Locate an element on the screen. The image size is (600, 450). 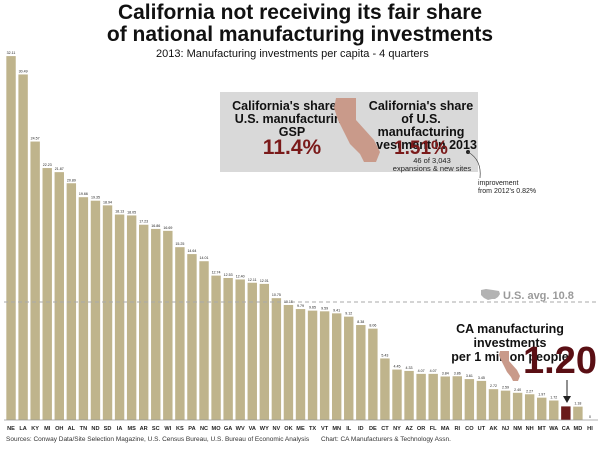
bar-me is located at coordinates (300, 364).